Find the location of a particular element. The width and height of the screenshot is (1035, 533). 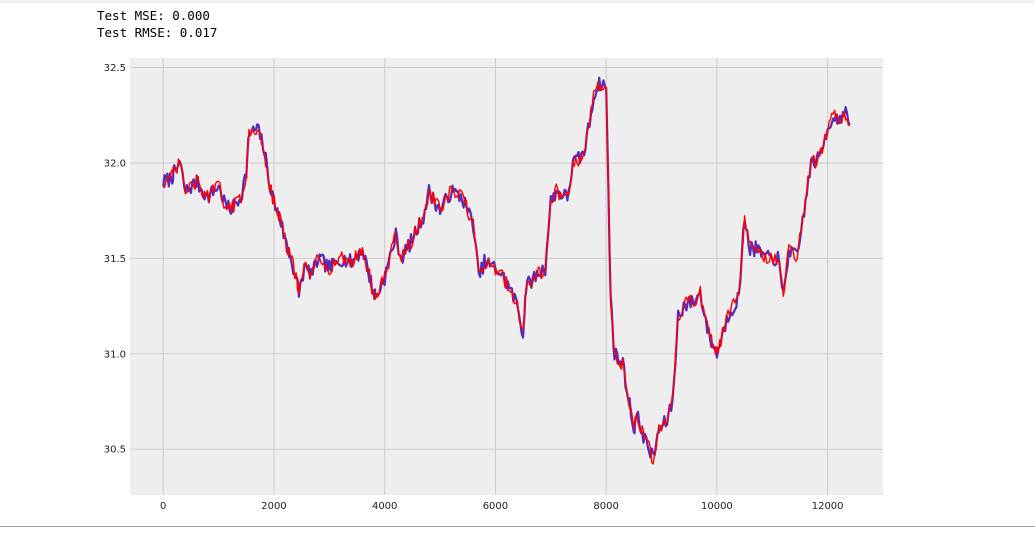

x-tick-label: 10000 is located at coordinates (717, 506).